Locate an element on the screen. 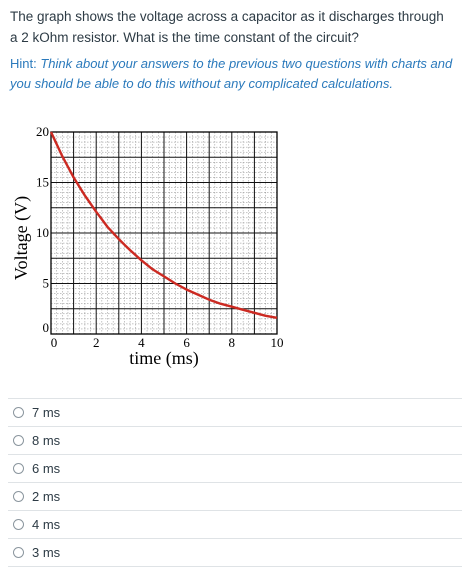  y-tick-label: 15 is located at coordinates (42, 182).